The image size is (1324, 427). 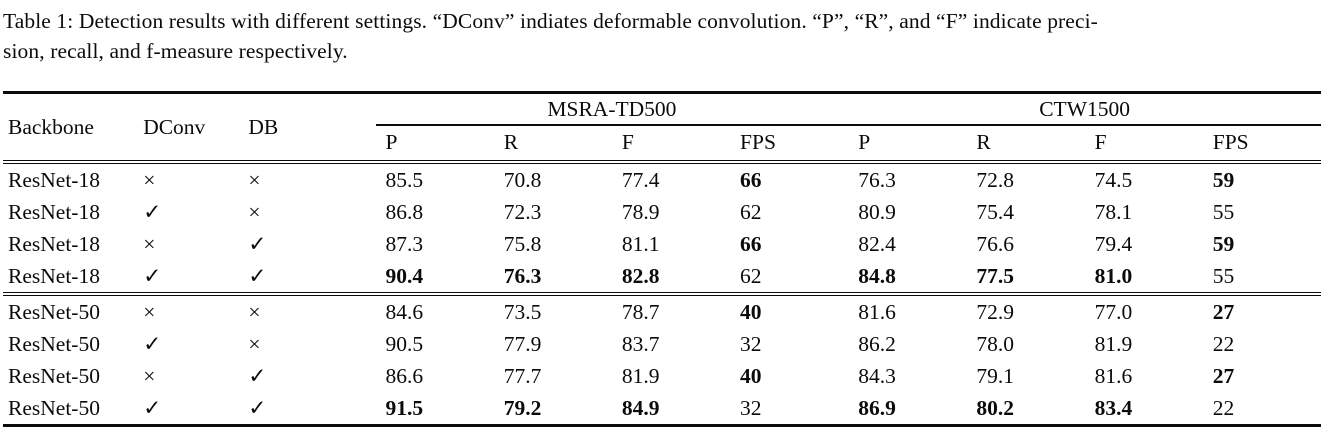 What do you see at coordinates (552, 278) in the screenshot?
I see `cell-msra-r: 76.3` at bounding box center [552, 278].